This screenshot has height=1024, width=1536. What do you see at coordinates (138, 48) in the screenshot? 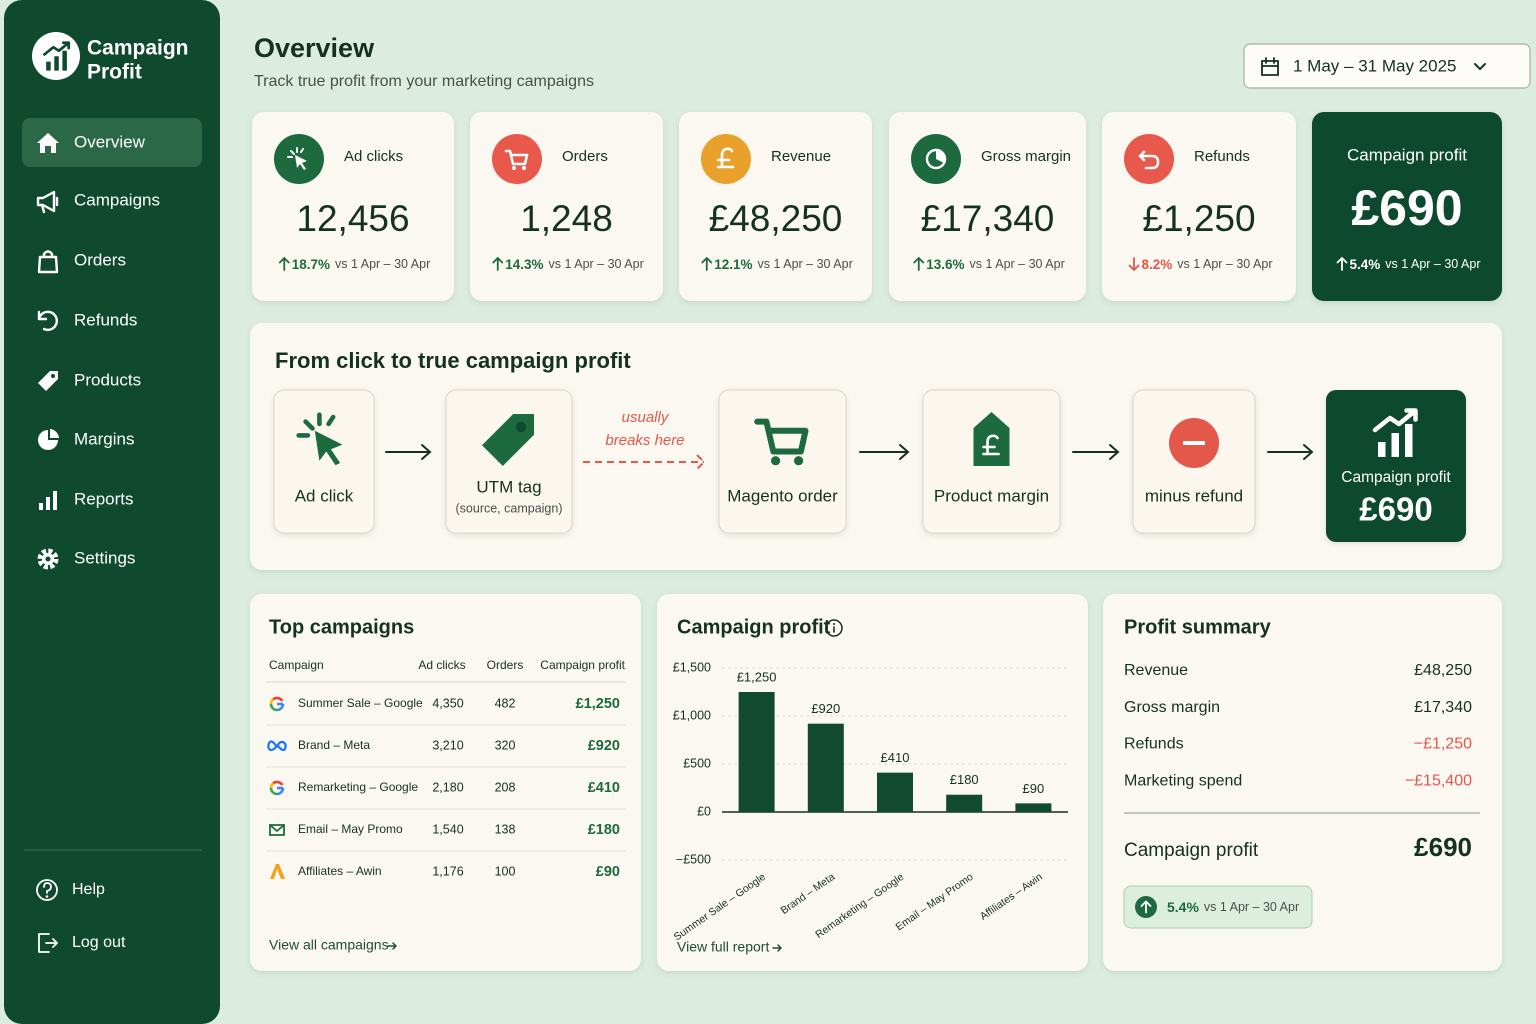
I see `brand-name: Campaign` at bounding box center [138, 48].